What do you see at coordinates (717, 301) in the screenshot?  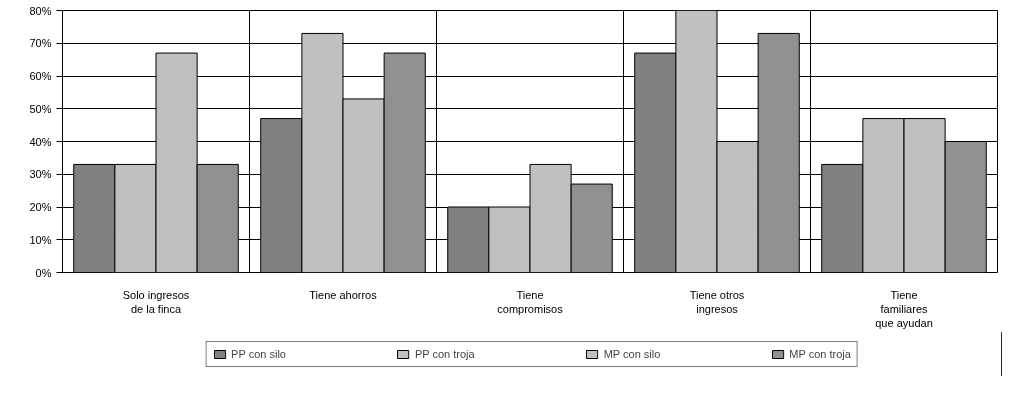 I see `x-tick-label: Tiene otros ingresos` at bounding box center [717, 301].